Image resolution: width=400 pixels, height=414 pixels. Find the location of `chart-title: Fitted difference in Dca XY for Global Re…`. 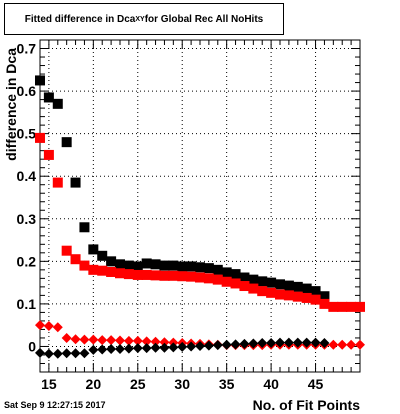

chart-title: Fitted difference in Dca XY for Global Re… is located at coordinates (144, 19).